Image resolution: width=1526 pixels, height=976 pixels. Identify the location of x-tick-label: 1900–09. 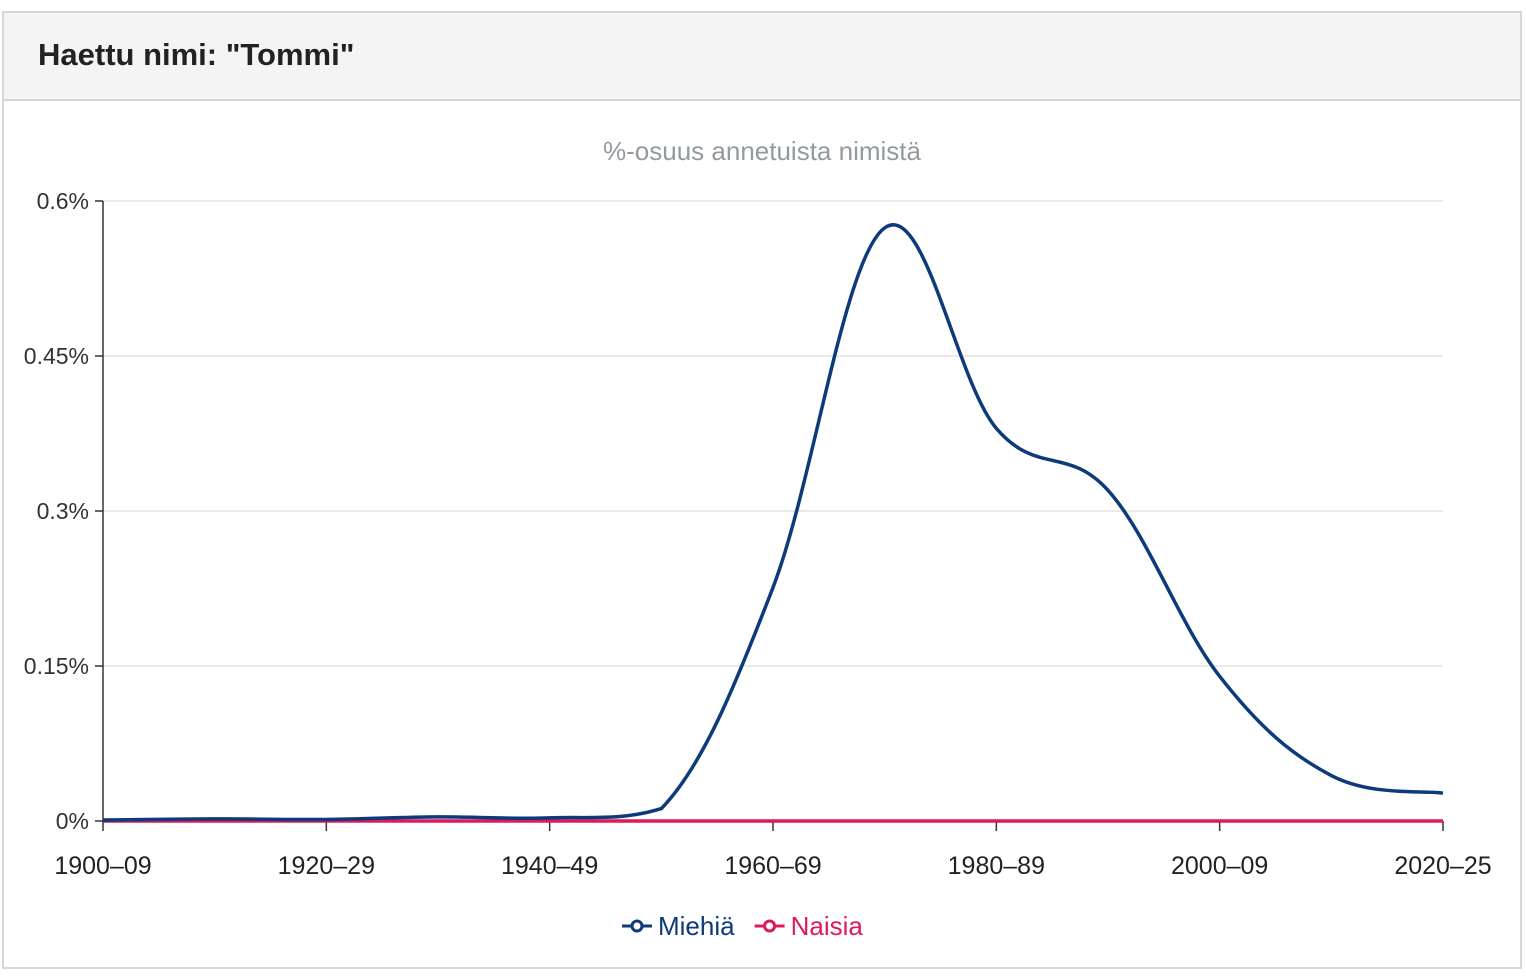
(102, 866).